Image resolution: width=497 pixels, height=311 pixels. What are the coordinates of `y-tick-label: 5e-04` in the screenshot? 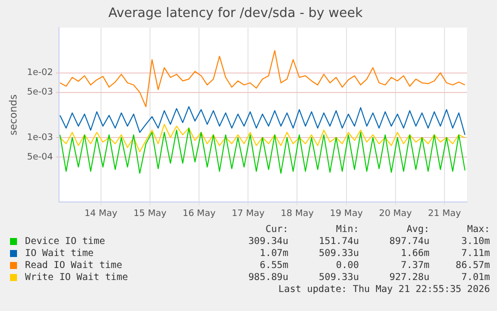 It's located at (40, 157).